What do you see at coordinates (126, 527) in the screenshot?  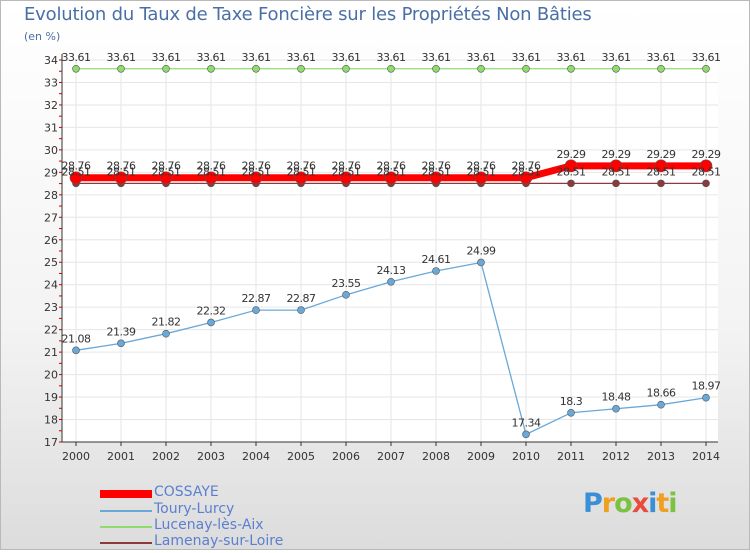 I see `legend-swatch-lucenay-les-aix` at bounding box center [126, 527].